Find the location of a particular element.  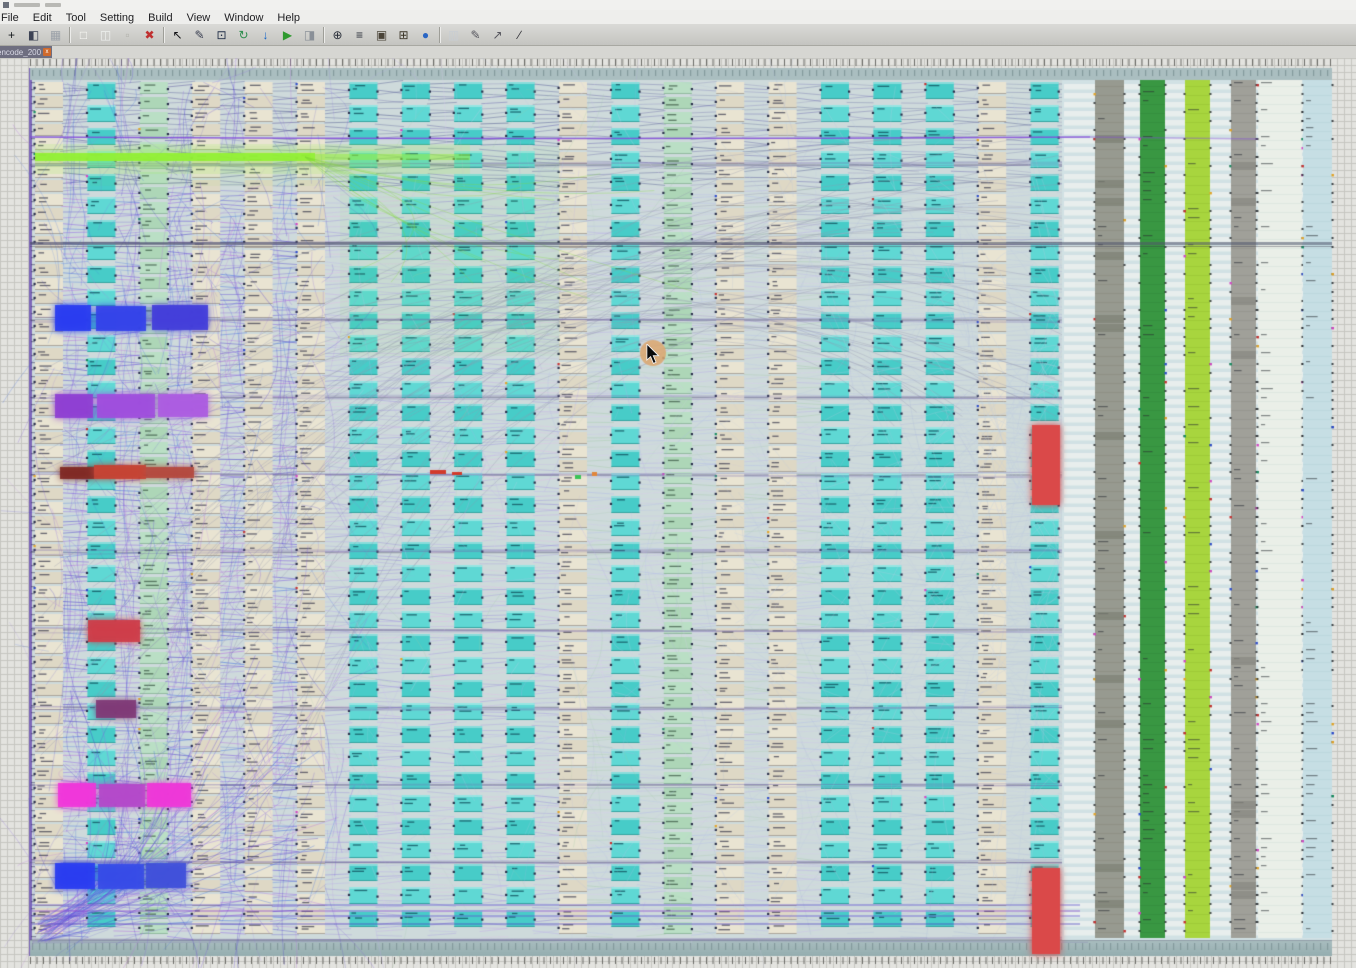

delete-icon: ✖ is located at coordinates (149, 34).